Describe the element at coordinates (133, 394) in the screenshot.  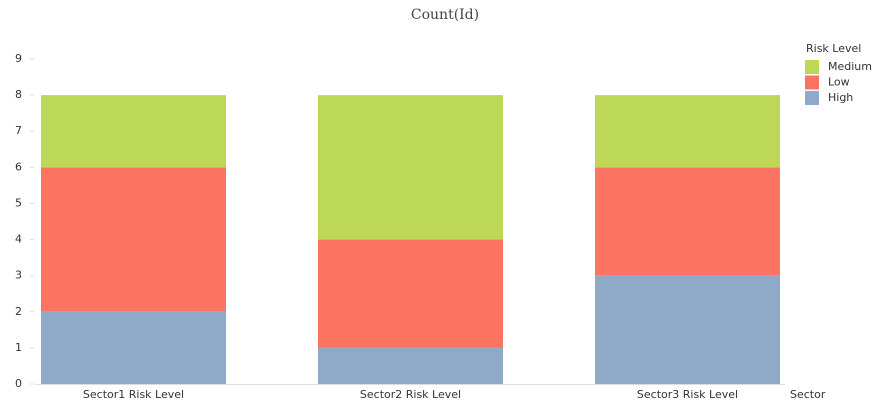
I see `x-tick-label: Sector1 Risk Level` at that location.